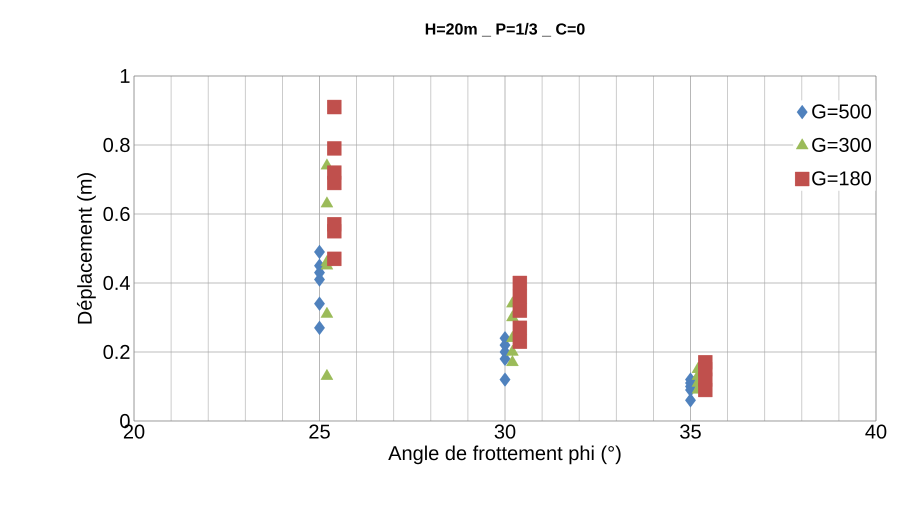 The width and height of the screenshot is (902, 527). Describe the element at coordinates (842, 145) in the screenshot. I see `legend-label: G=300` at that location.